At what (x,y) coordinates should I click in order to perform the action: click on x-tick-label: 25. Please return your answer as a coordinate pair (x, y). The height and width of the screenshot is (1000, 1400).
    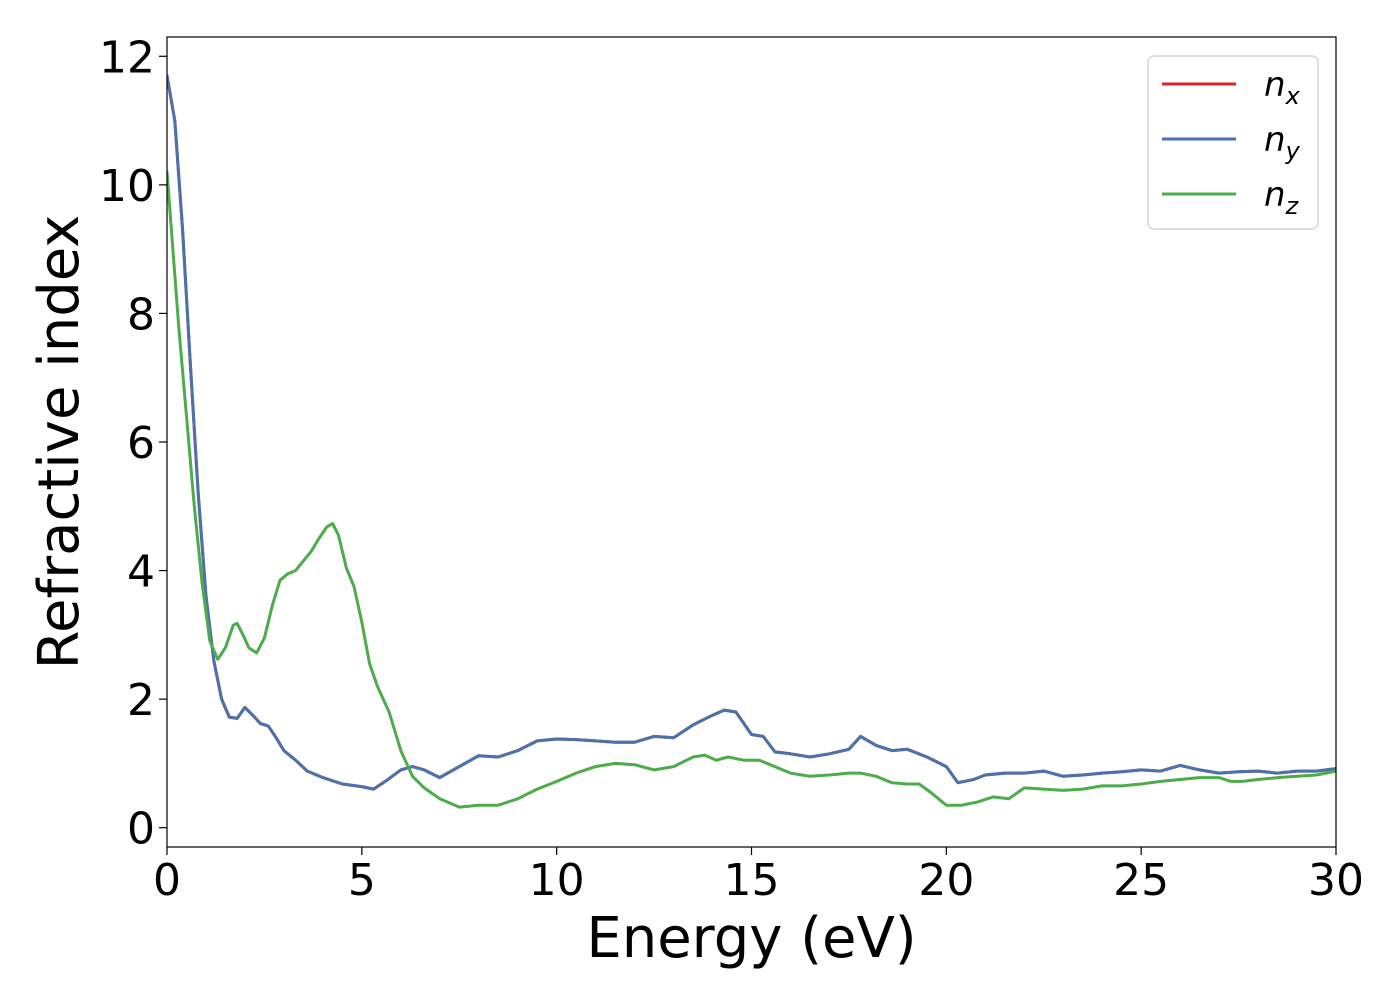
    Looking at the image, I should click on (1141, 880).